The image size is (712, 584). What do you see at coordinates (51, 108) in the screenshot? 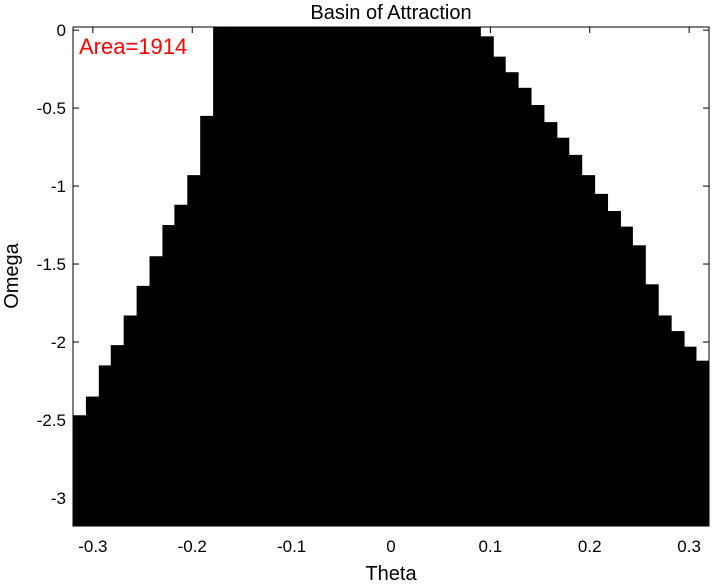
I see `y-tick-label: -0.5` at bounding box center [51, 108].